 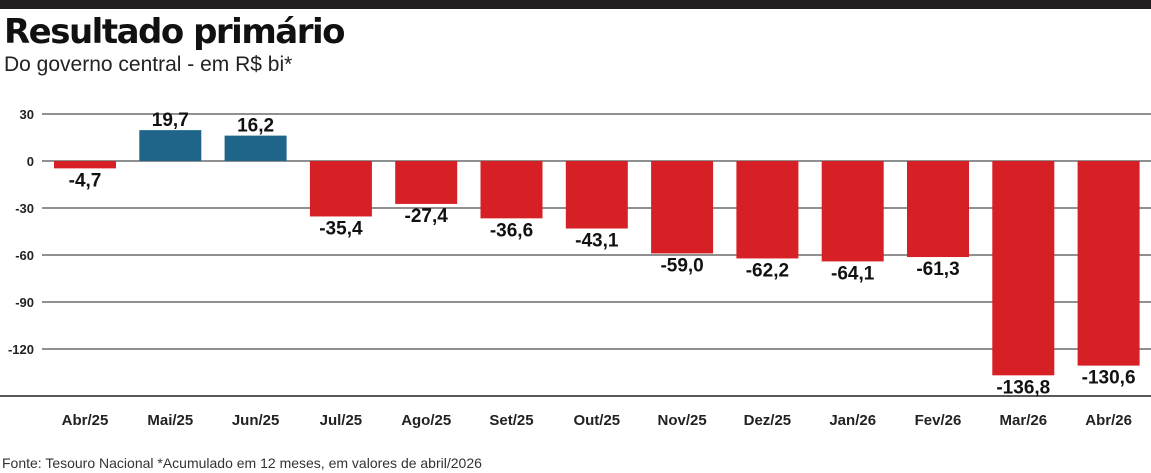 What do you see at coordinates (597, 241) in the screenshot?
I see `data-label: -43,1` at bounding box center [597, 241].